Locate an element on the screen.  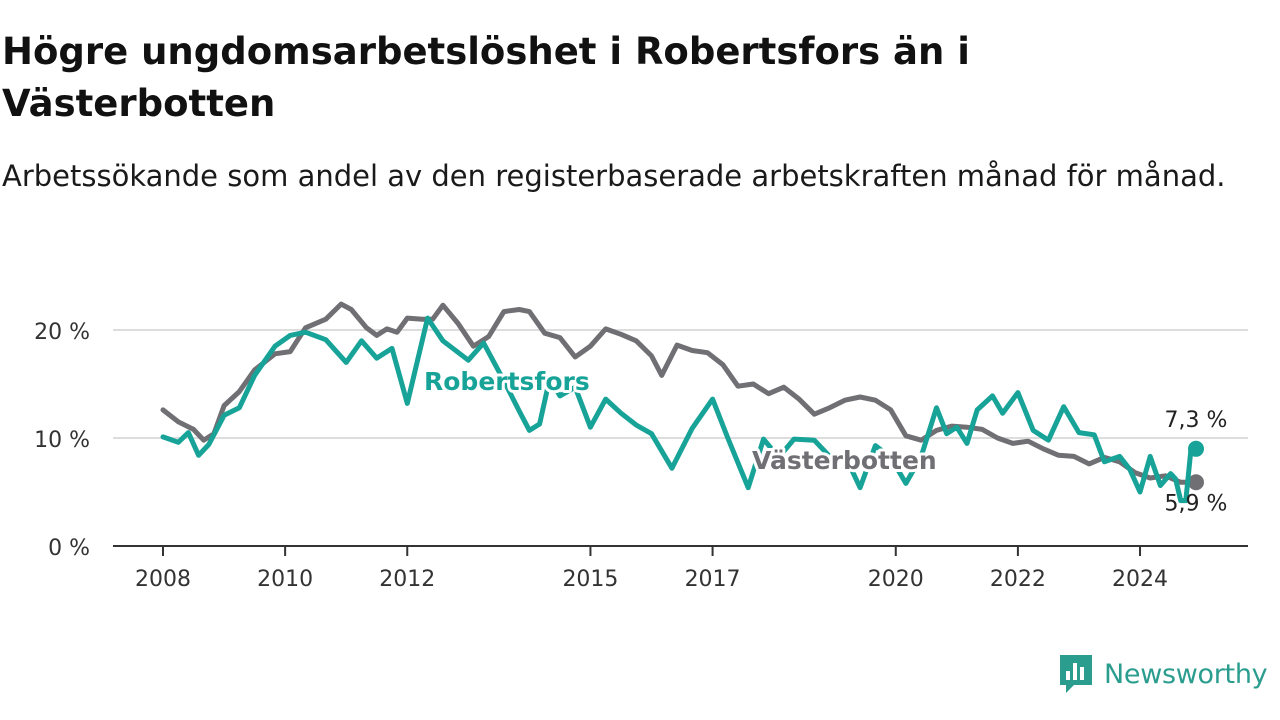
end-point-vasterbotten is located at coordinates (1196, 482).